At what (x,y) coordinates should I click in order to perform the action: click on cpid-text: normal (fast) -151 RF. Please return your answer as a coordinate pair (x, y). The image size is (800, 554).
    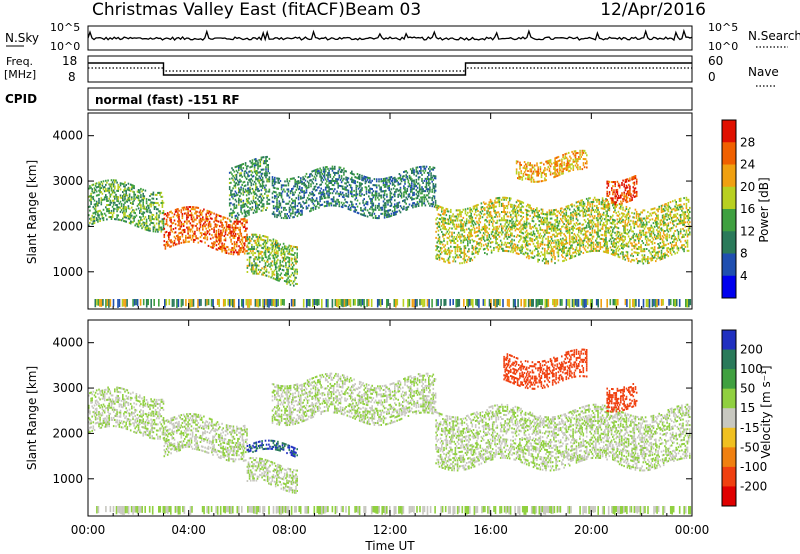
    Looking at the image, I should click on (167, 100).